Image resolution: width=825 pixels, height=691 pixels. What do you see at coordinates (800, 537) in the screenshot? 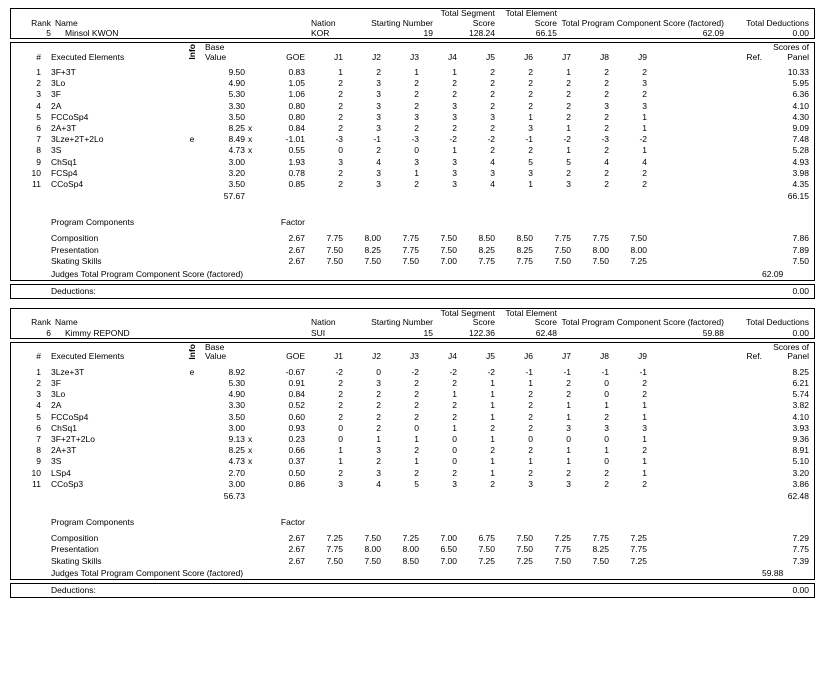
I see `component-score-of-panel: 7.29` at bounding box center [800, 537].